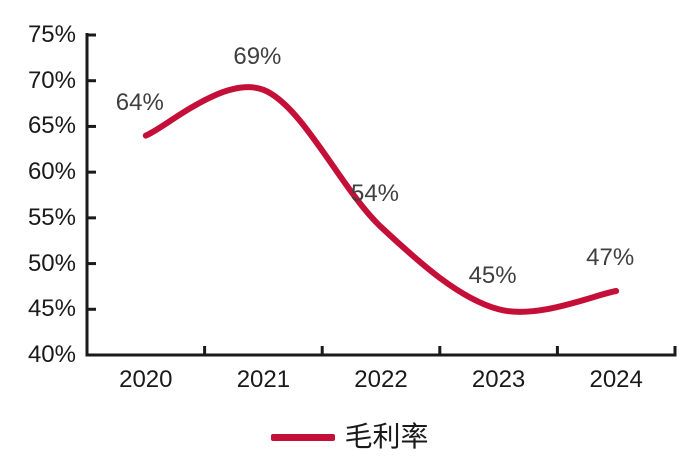 The image size is (700, 469). Describe the element at coordinates (51, 263) in the screenshot. I see `y-axis-tick-label: 50%` at that location.